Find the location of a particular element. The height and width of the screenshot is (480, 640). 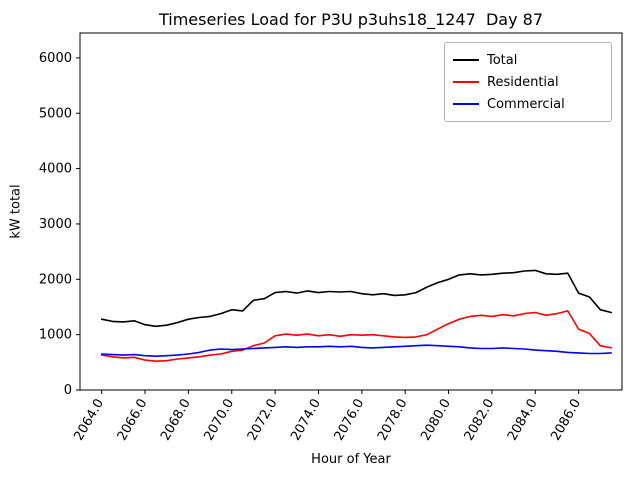

y-tick-label: 4000 is located at coordinates (55, 169).